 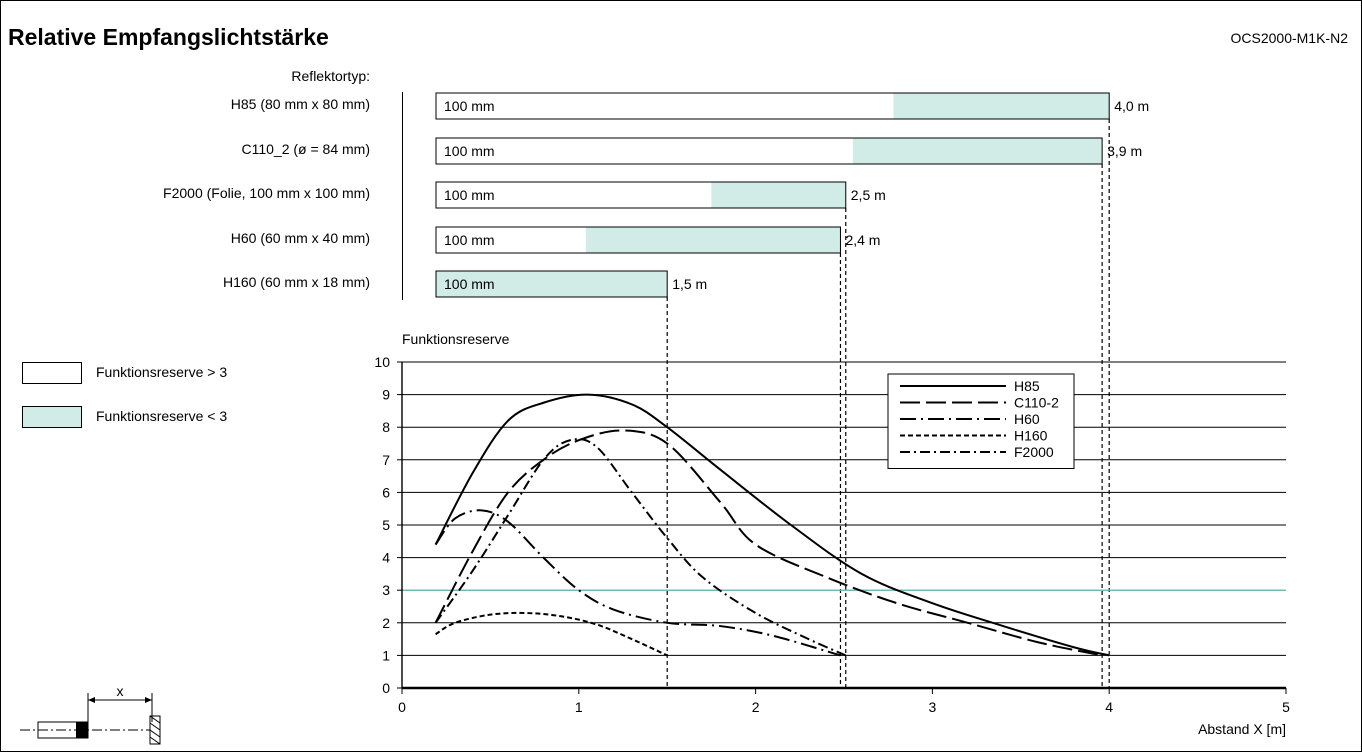 What do you see at coordinates (868, 195) in the screenshot?
I see `range-bar-end-label: 2,5 m` at bounding box center [868, 195].